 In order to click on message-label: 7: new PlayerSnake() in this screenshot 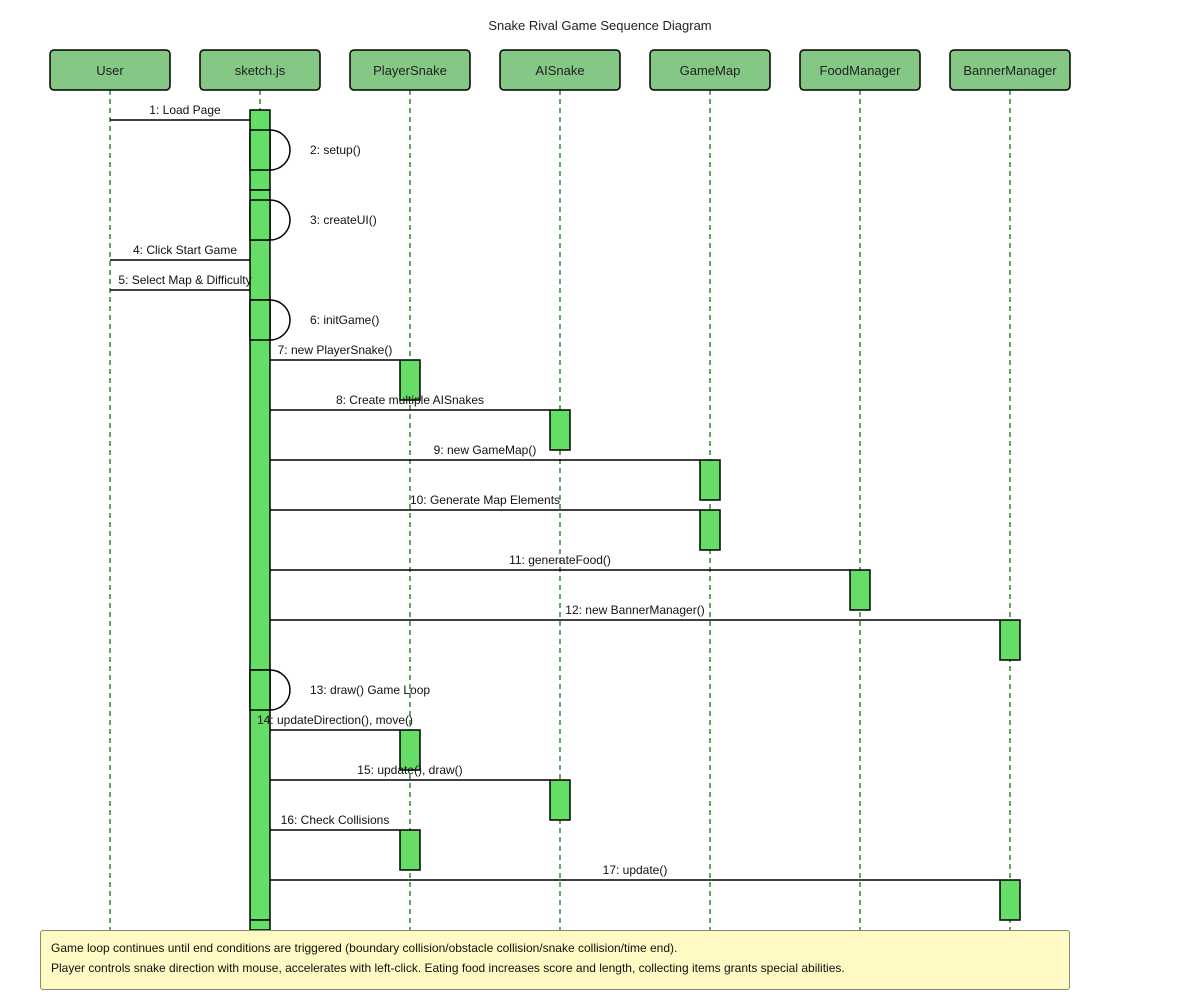, I will do `click(335, 350)`.